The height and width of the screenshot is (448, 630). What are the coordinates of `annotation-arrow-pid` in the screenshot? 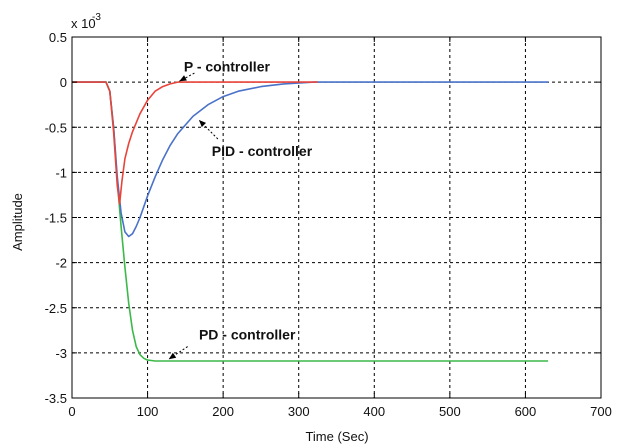 It's located at (208, 129).